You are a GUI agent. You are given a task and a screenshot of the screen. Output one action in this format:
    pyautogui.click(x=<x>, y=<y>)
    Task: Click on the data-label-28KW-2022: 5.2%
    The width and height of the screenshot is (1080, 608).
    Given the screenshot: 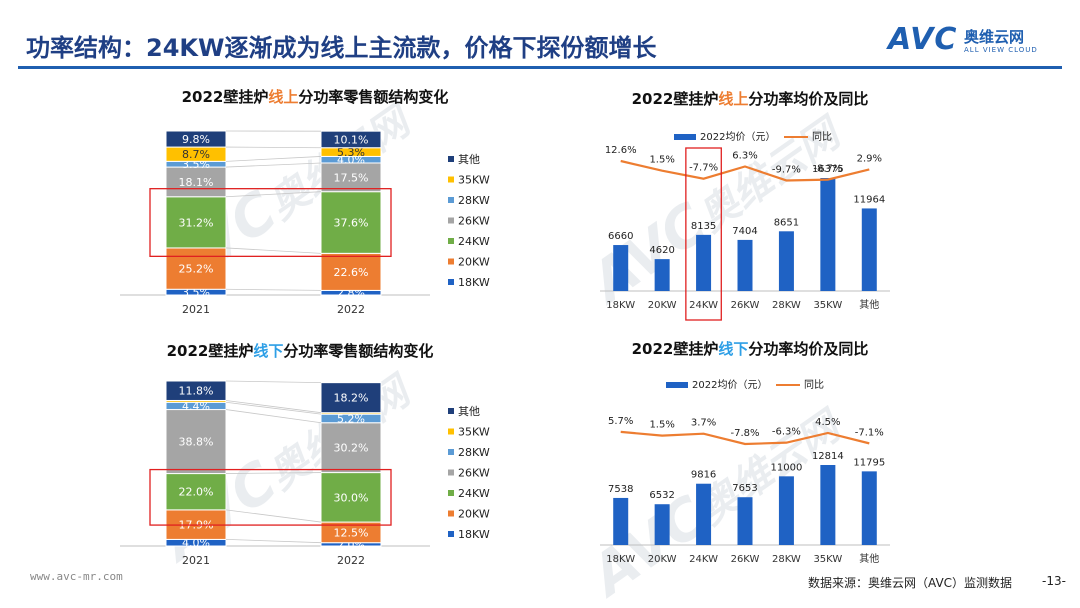 What is the action you would take?
    pyautogui.click(x=351, y=418)
    